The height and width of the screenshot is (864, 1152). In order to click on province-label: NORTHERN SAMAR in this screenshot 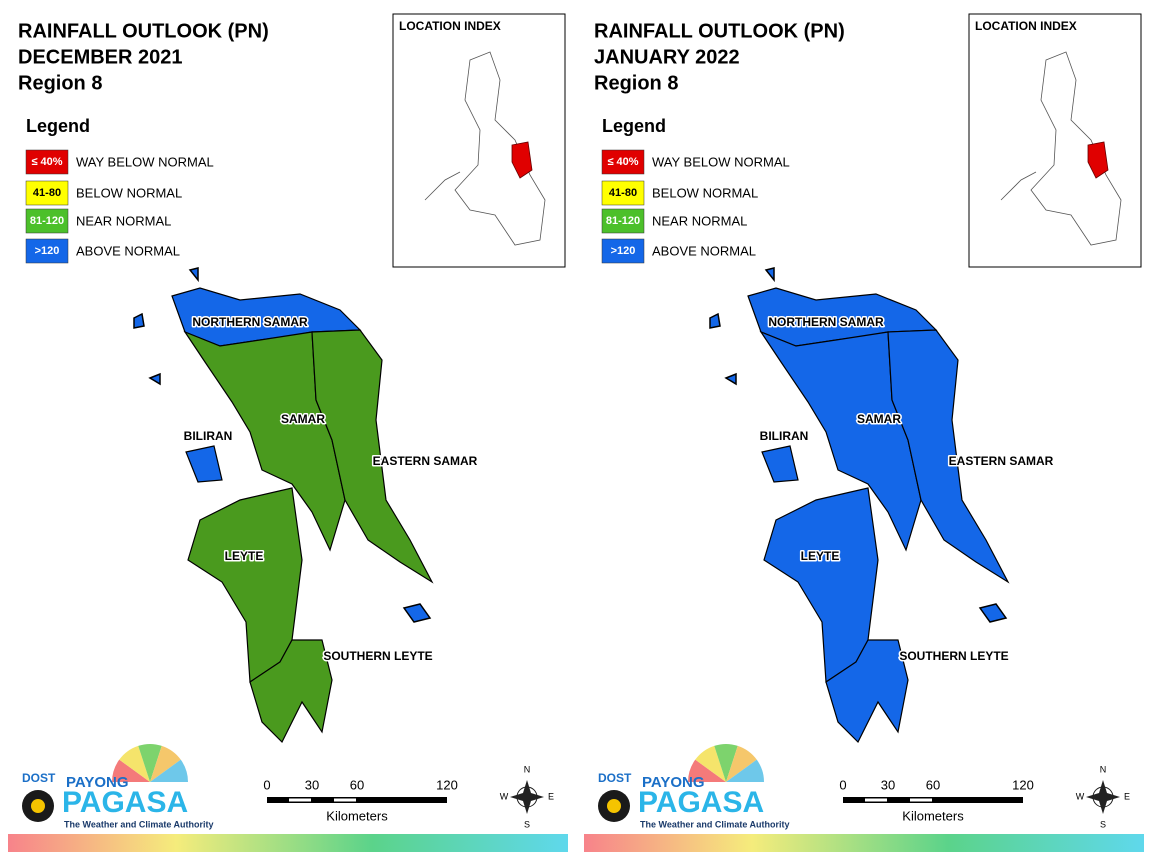, I will do `click(826, 322)`.